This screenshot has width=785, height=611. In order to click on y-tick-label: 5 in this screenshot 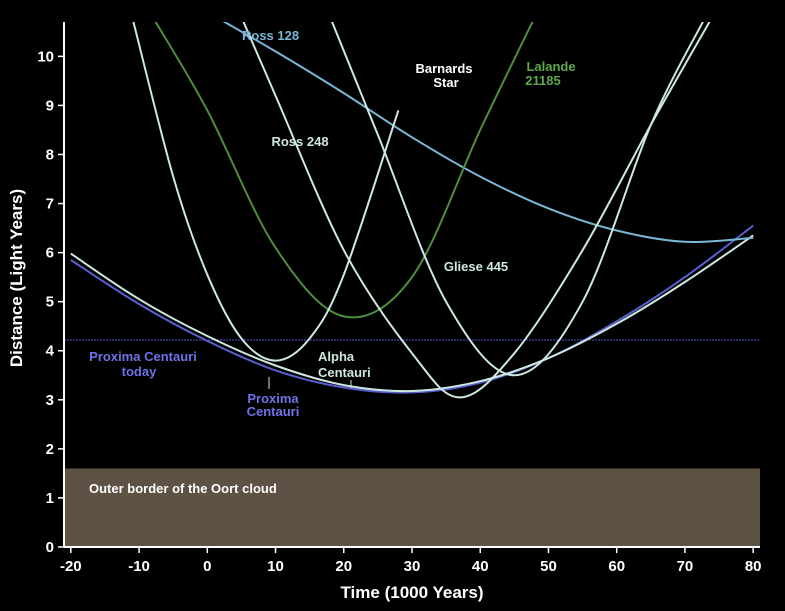, I will do `click(50, 302)`.